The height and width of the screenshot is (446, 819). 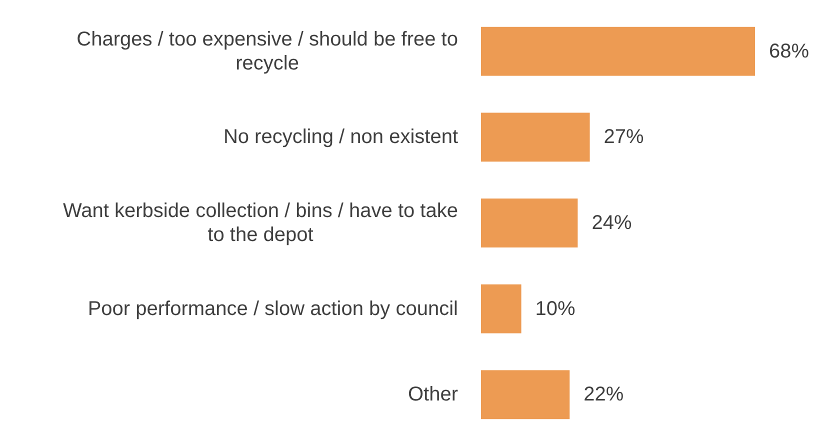 I want to click on data-label: 27%, so click(x=624, y=137).